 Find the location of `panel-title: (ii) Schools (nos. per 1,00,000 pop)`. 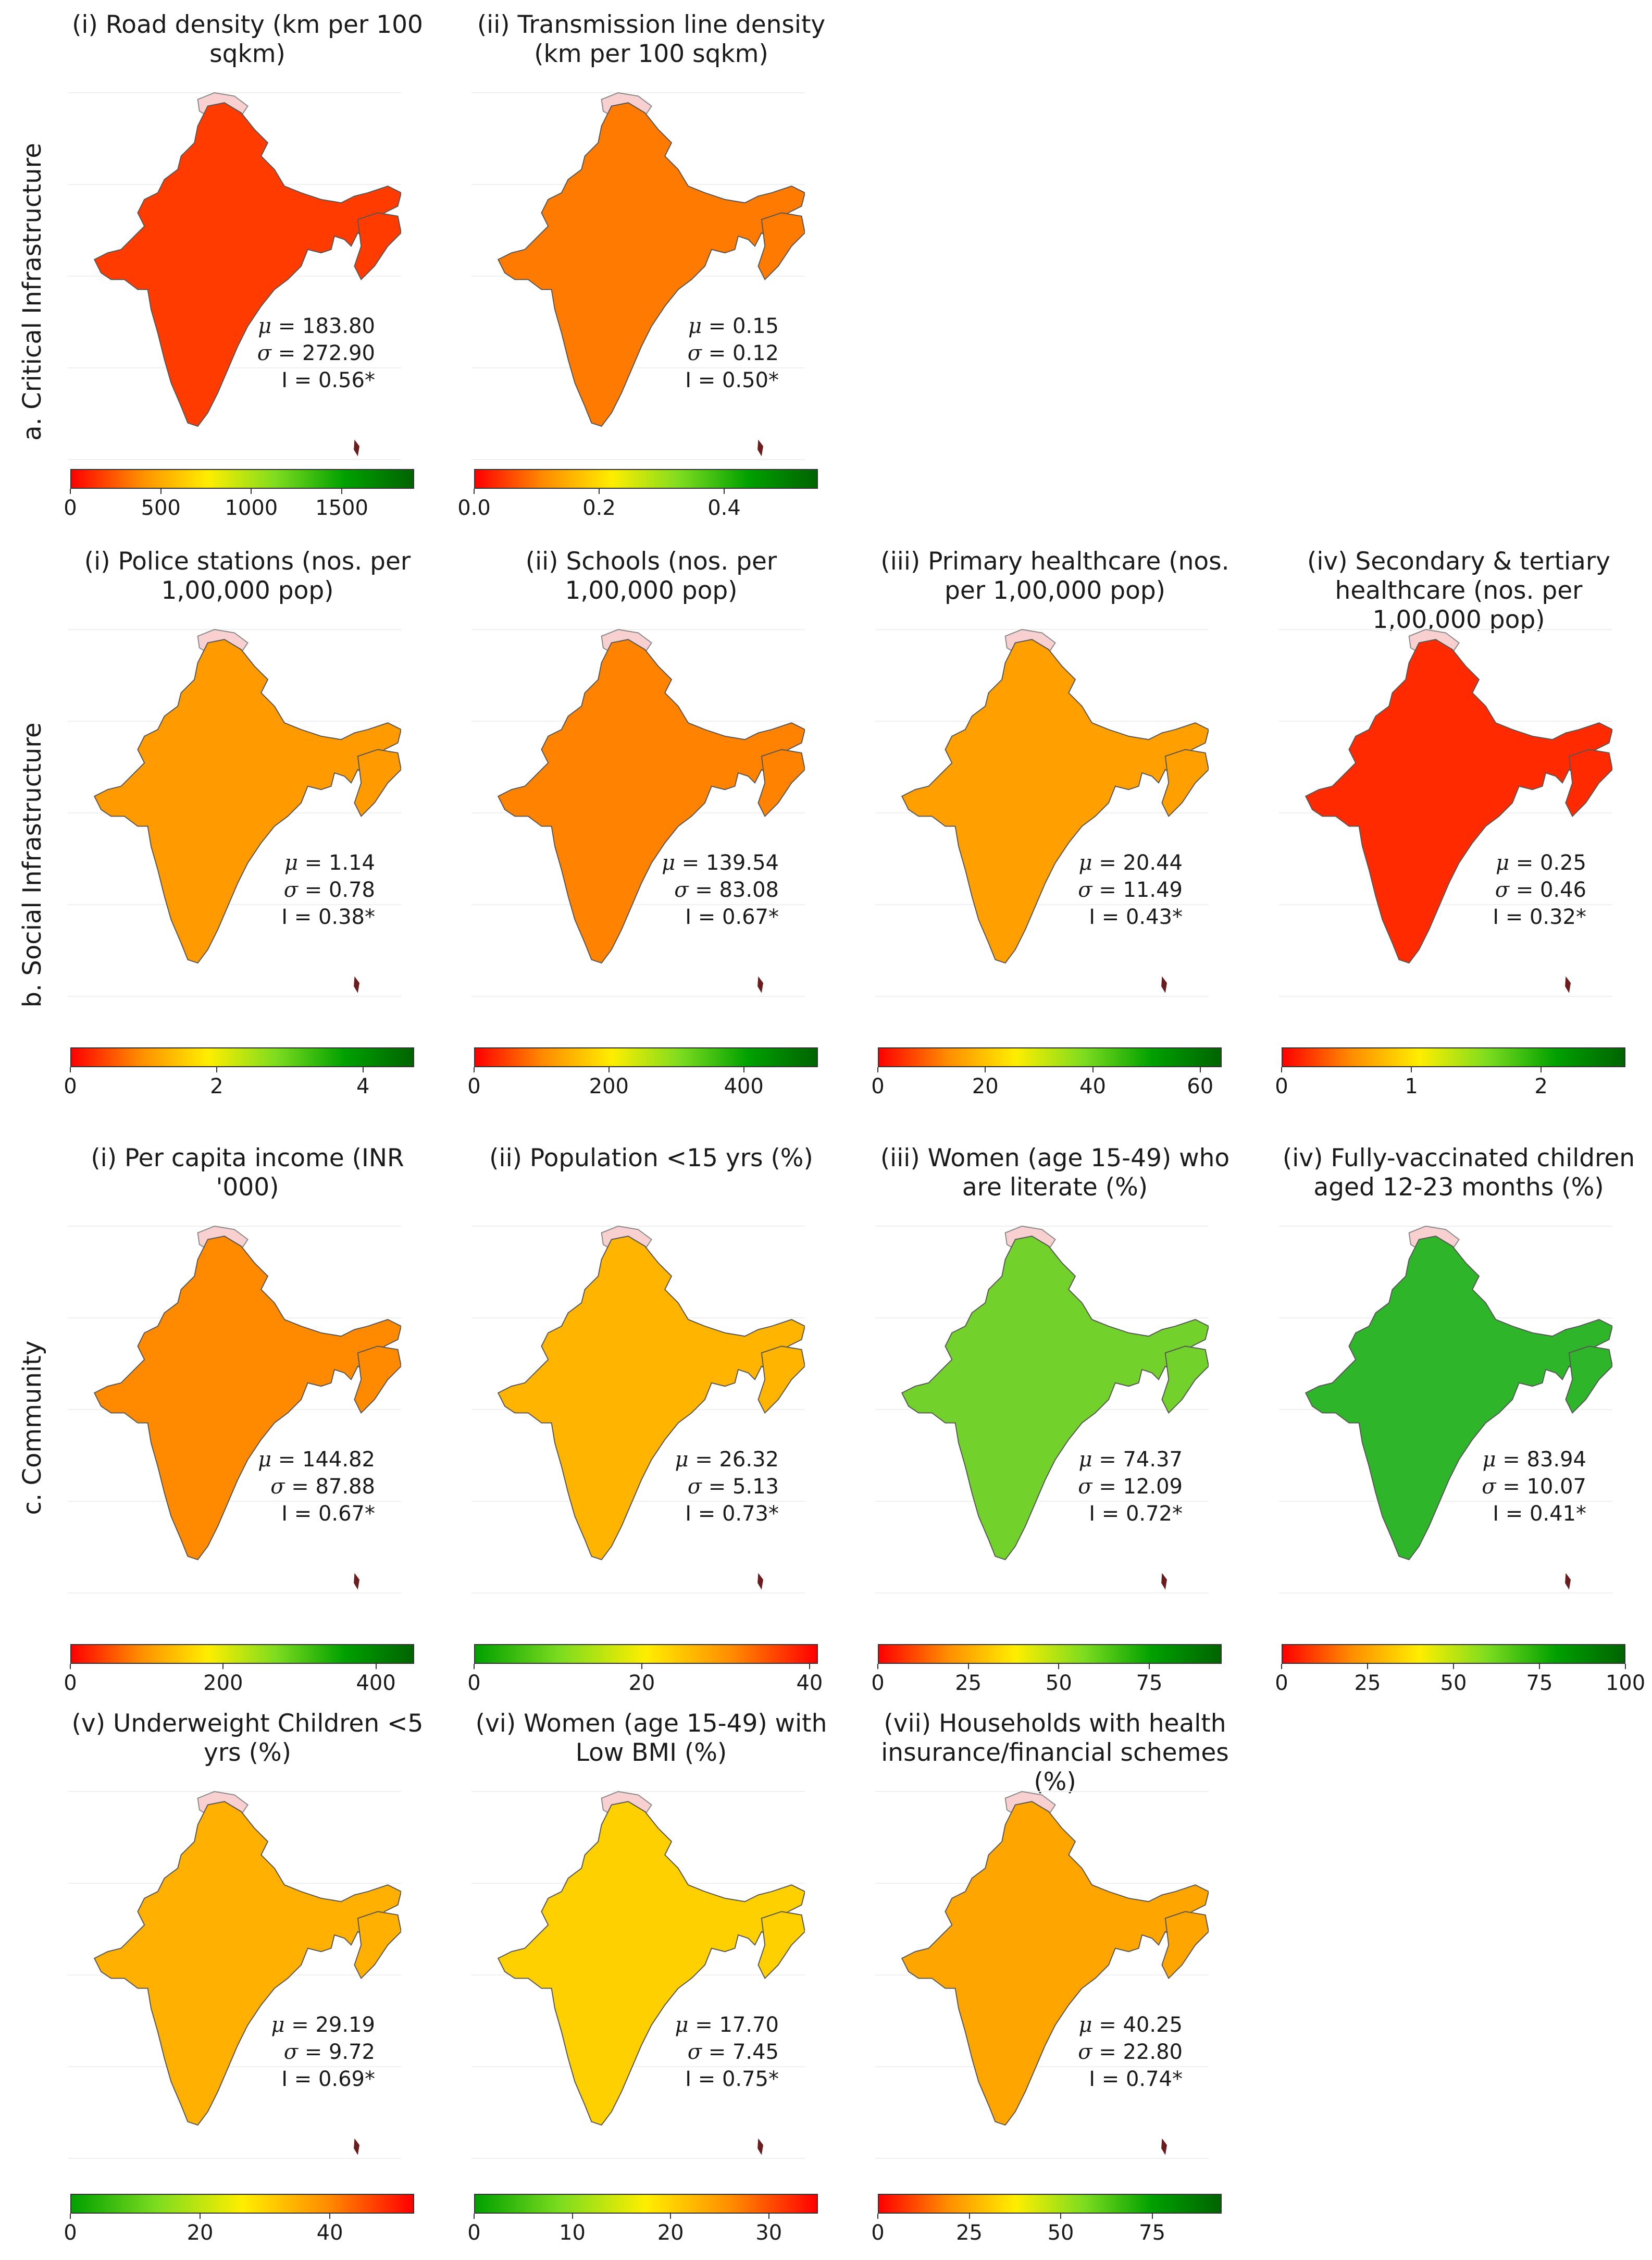

panel-title: (ii) Schools (nos. per 1,00,000 pop) is located at coordinates (651, 576).